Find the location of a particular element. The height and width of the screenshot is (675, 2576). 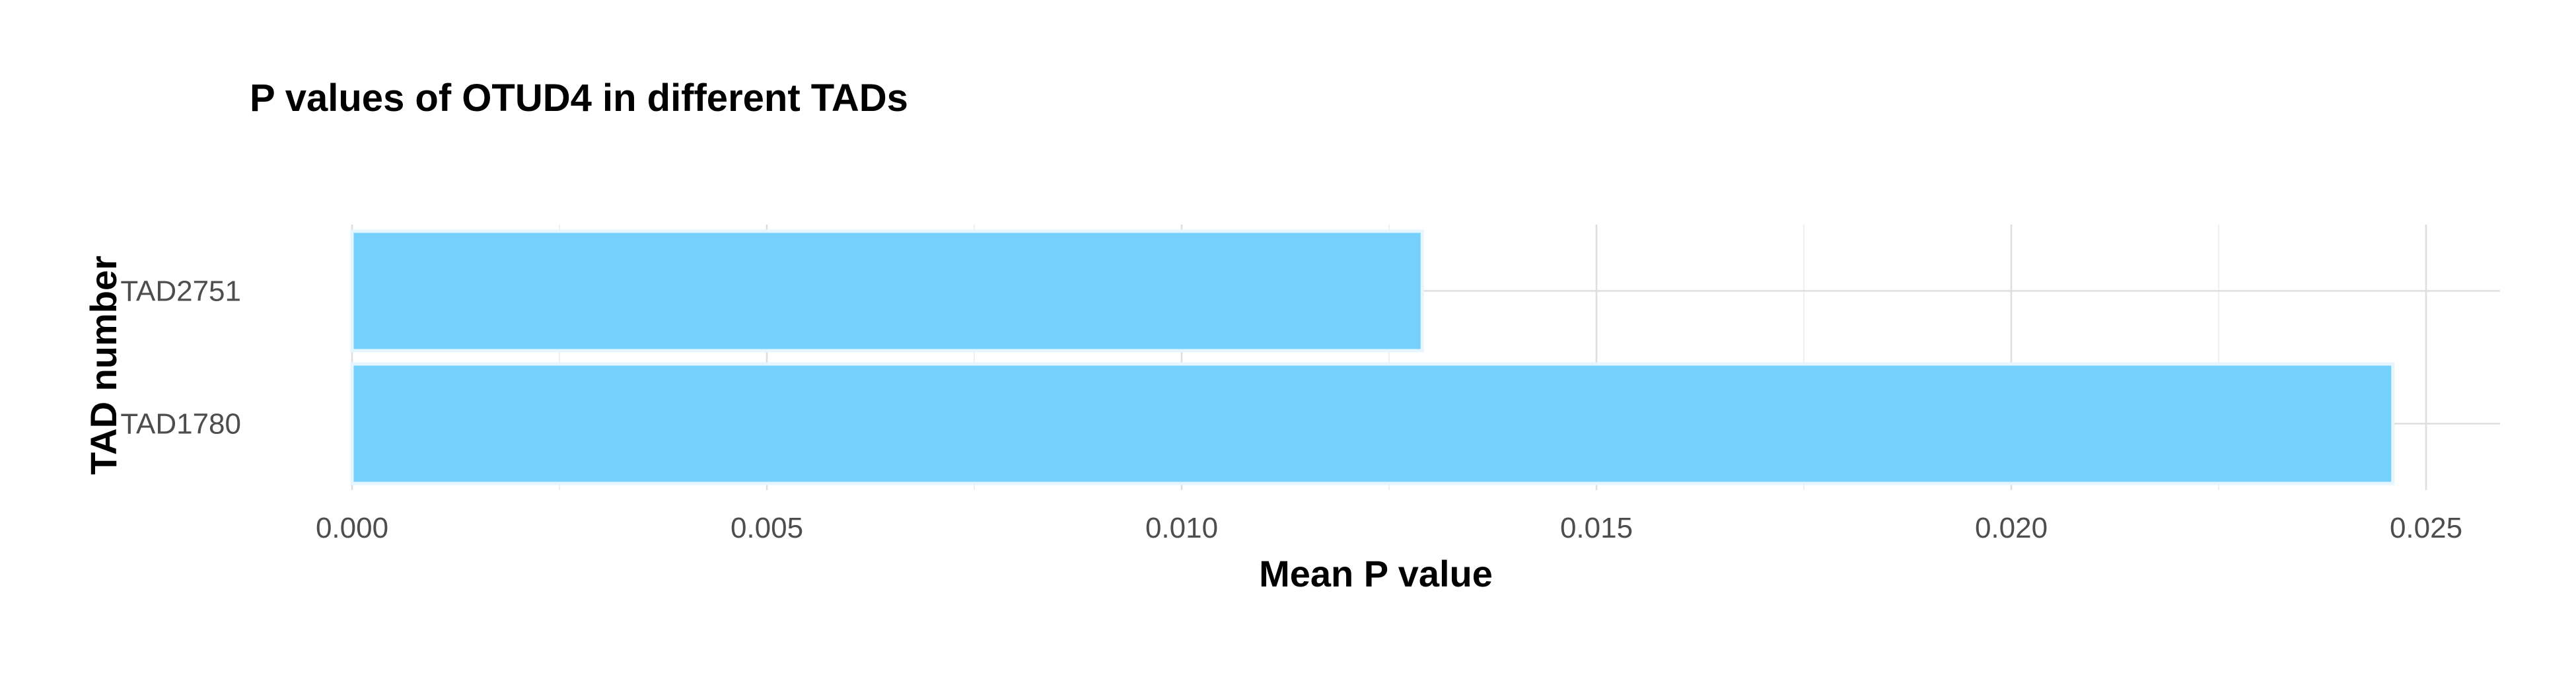

x-axis-title: Mean P value is located at coordinates (1376, 573).